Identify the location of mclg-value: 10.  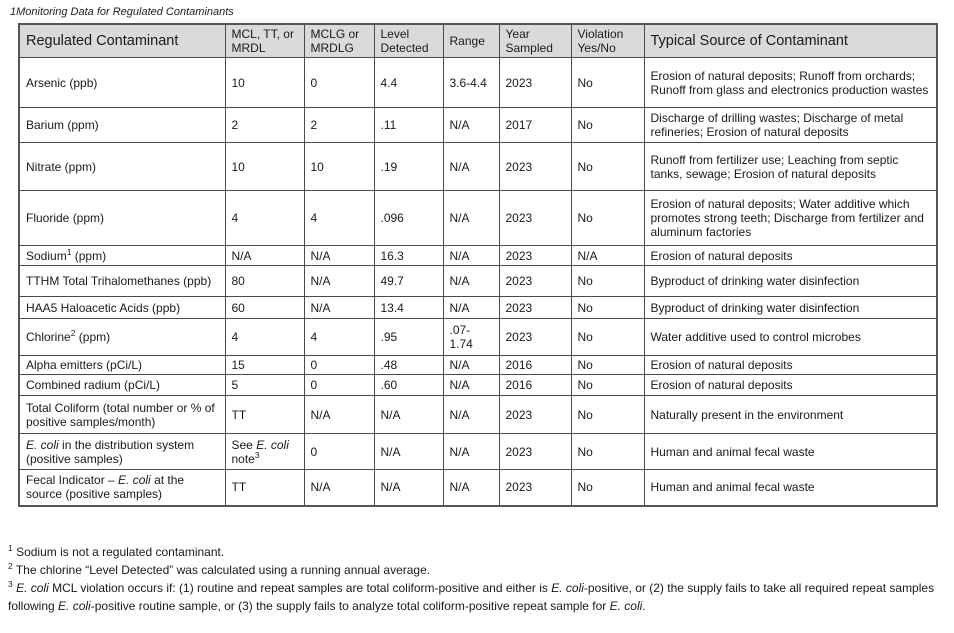
(339, 166).